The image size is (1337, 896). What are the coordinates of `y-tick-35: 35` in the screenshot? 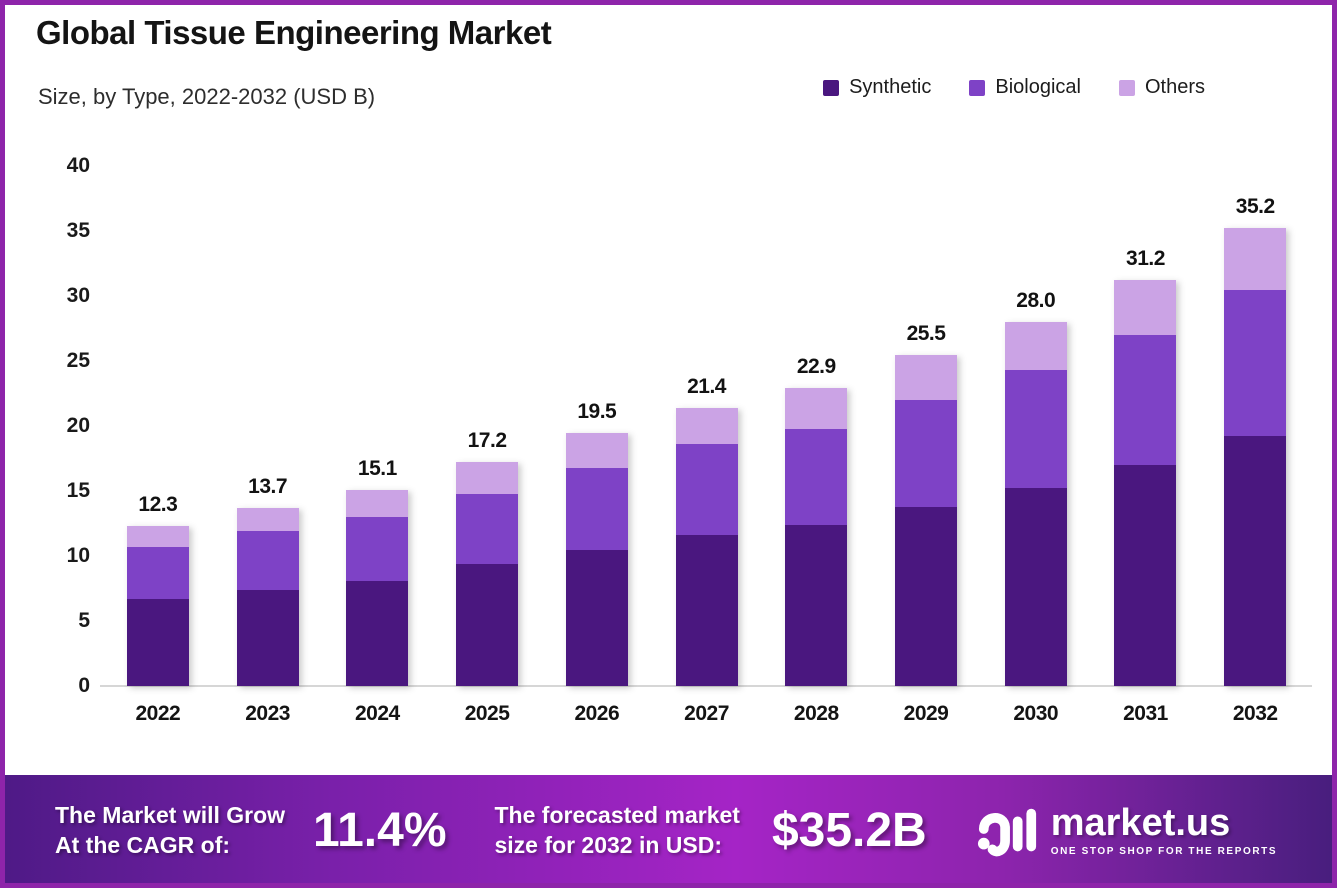 It's located at (78, 230).